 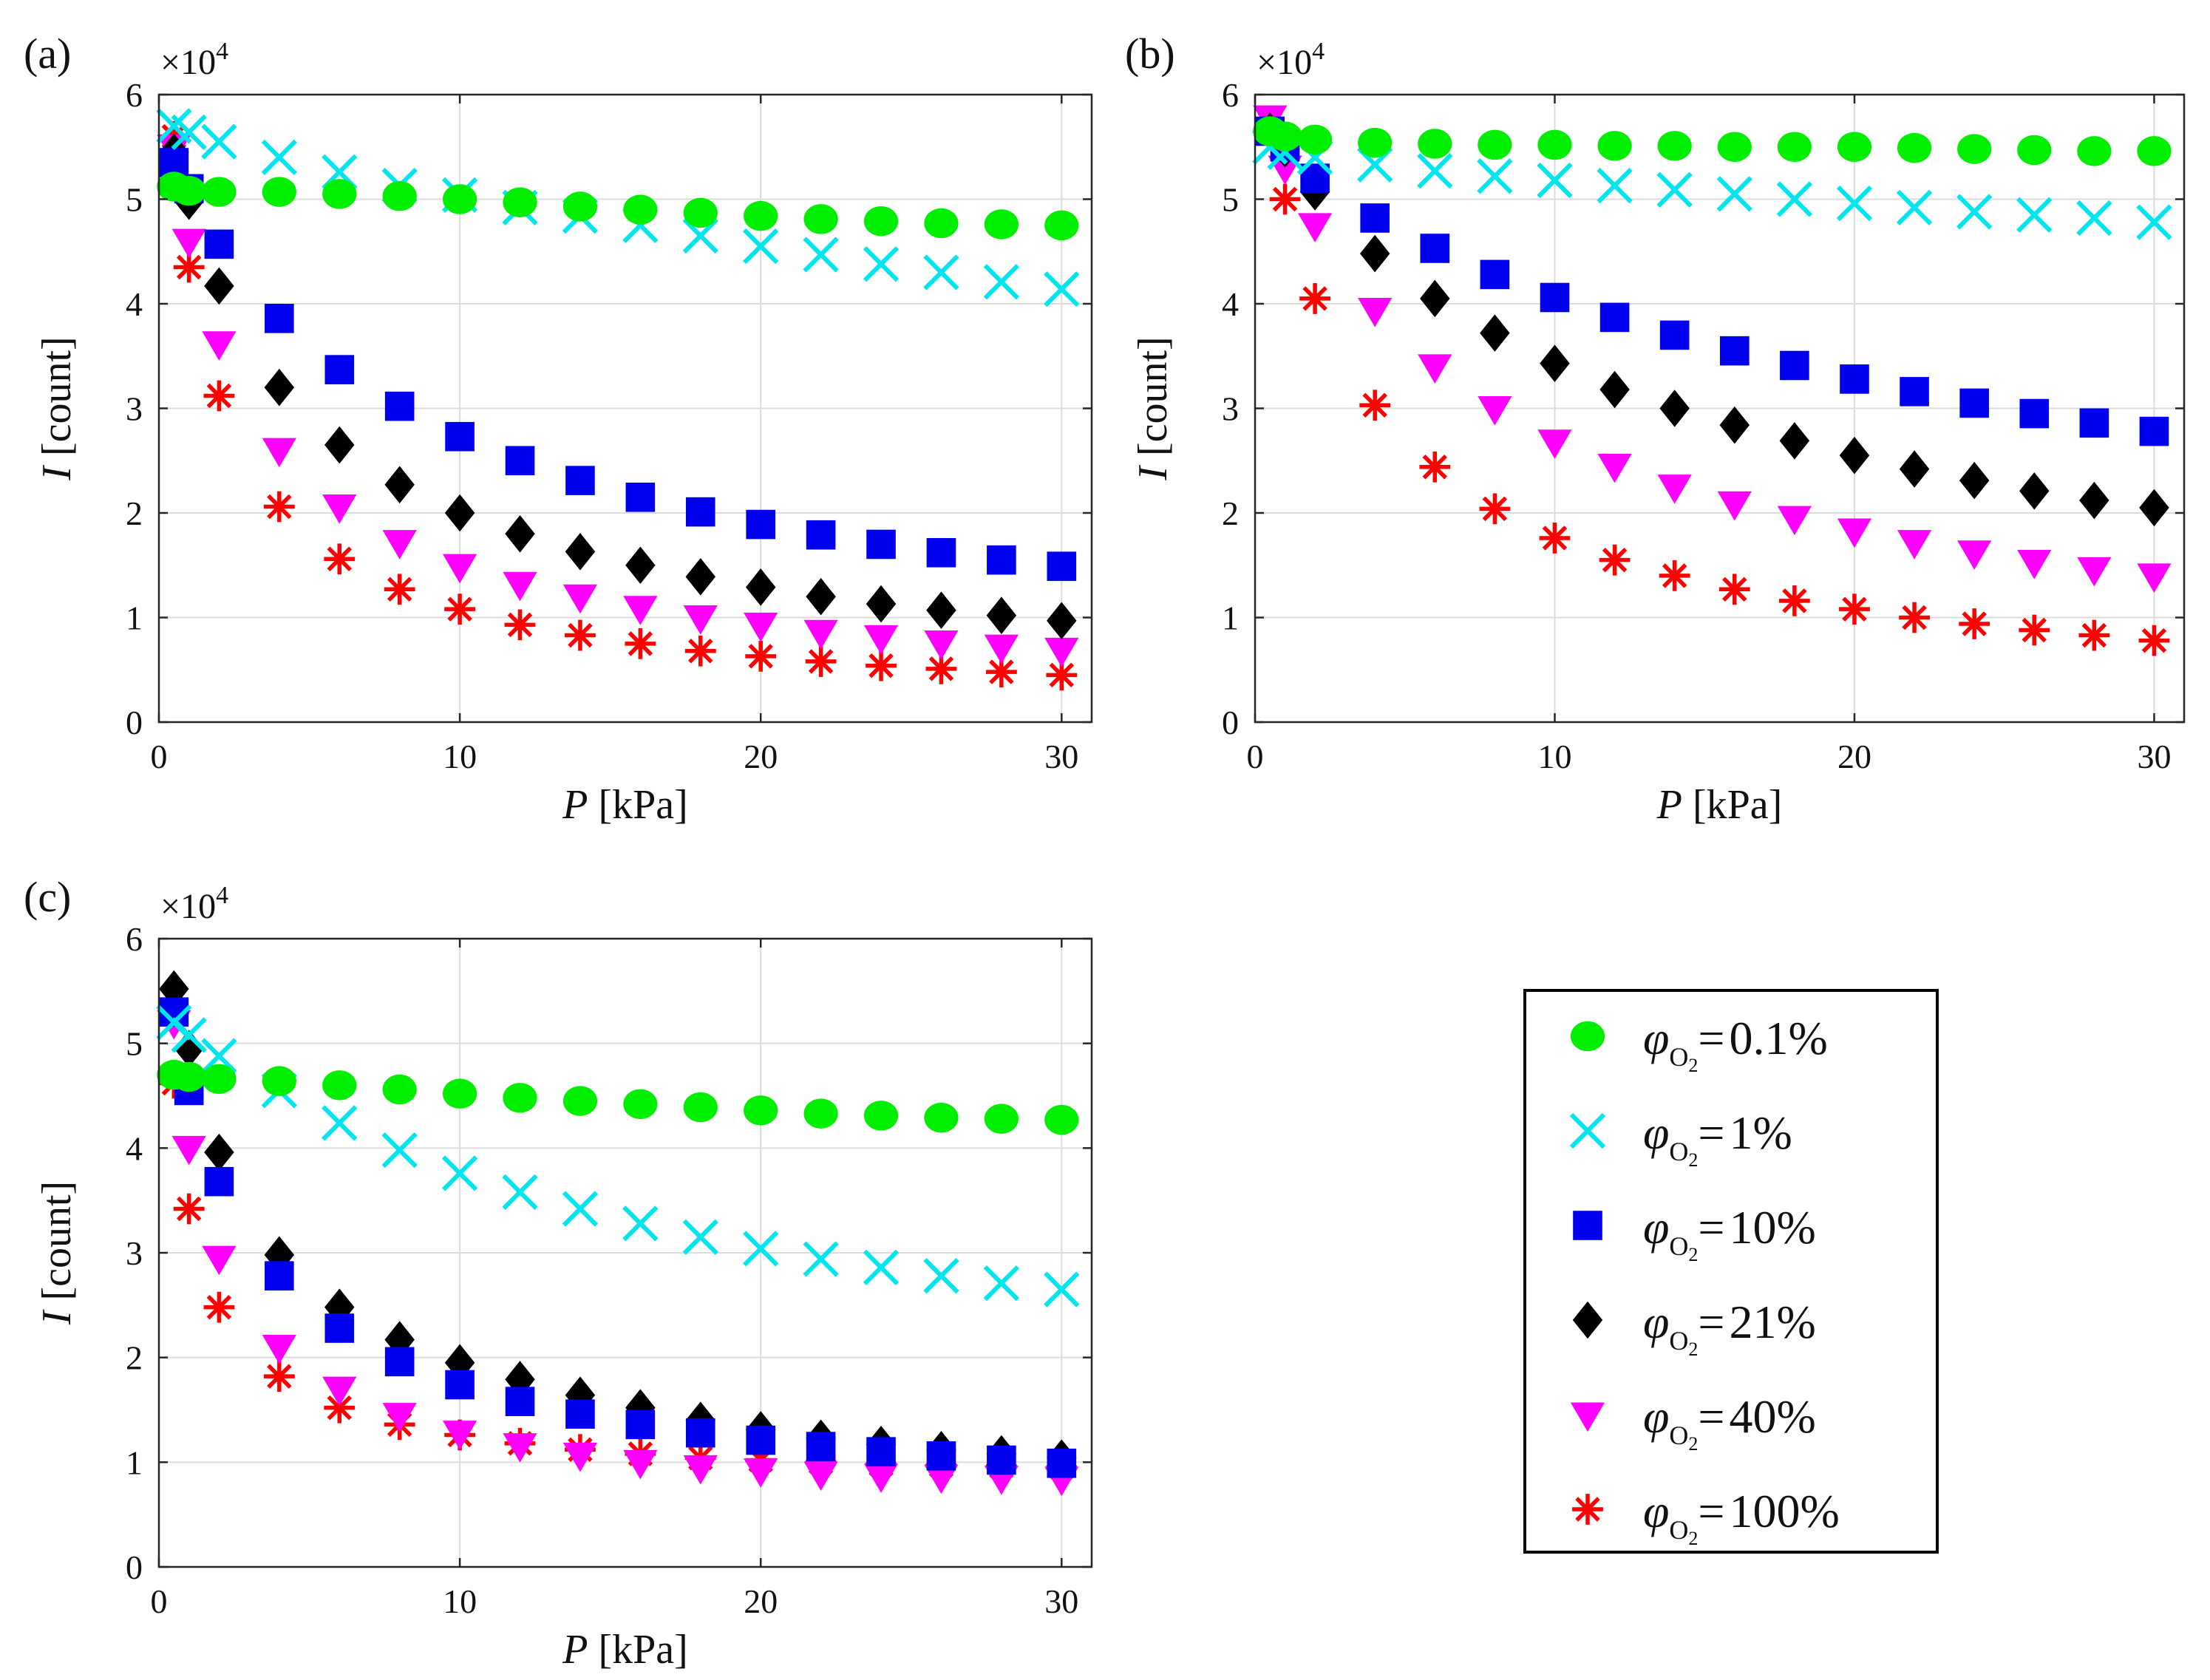 I want to click on legend-label: φO2=10%, so click(x=1729, y=1233).